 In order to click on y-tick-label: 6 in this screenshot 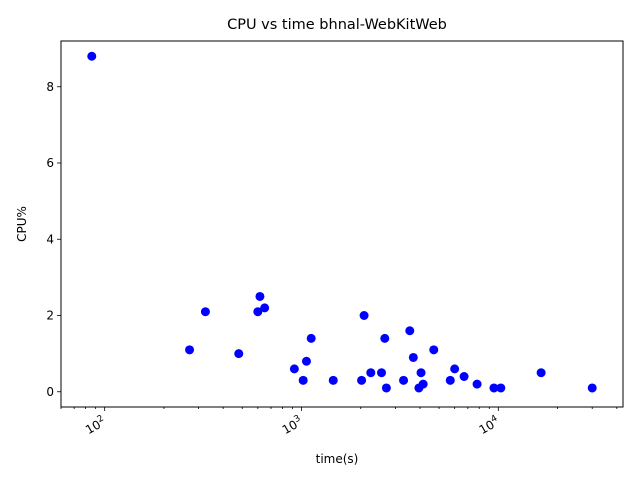, I will do `click(50, 163)`.